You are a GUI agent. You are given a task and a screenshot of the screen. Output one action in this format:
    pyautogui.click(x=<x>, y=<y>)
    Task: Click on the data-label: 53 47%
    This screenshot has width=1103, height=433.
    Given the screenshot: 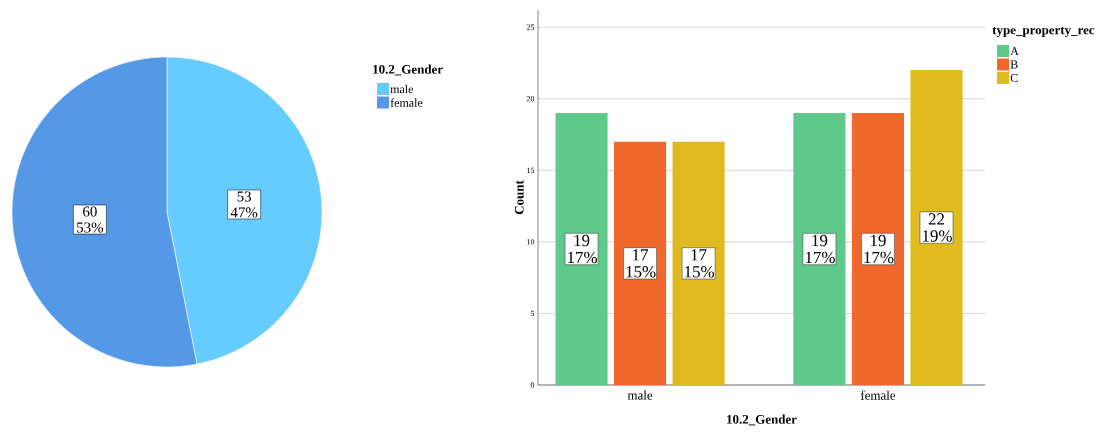 What is the action you would take?
    pyautogui.click(x=244, y=204)
    